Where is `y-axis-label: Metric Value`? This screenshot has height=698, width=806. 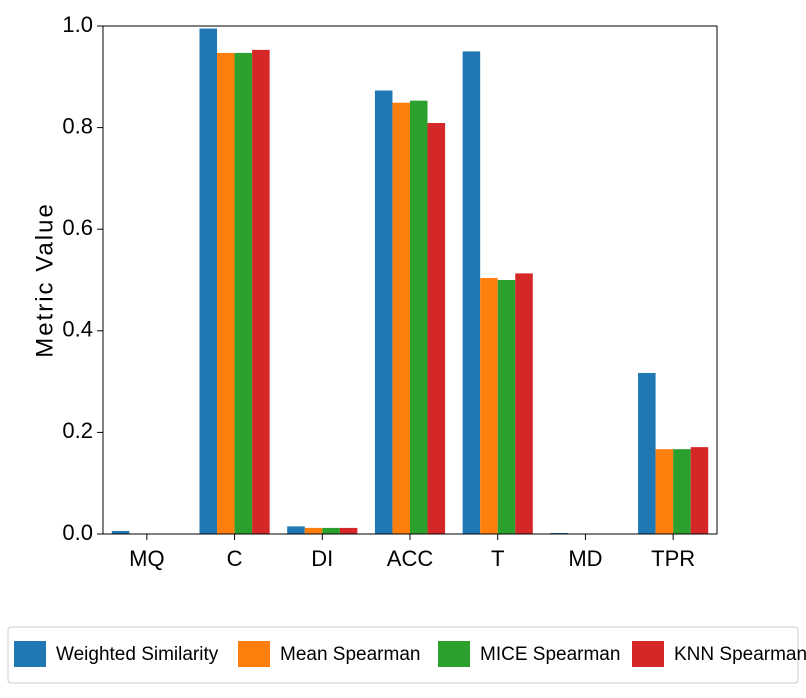 y-axis-label: Metric Value is located at coordinates (44, 280).